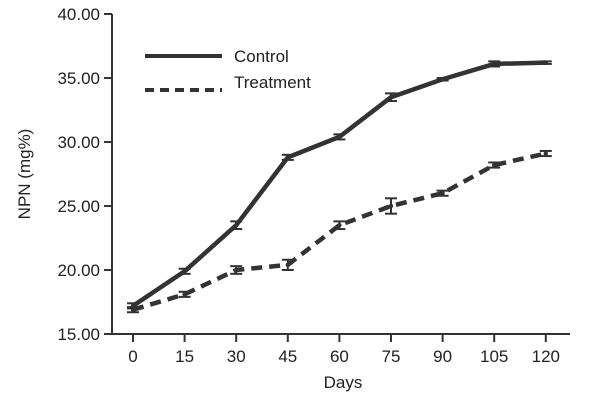 The image size is (590, 398). Describe the element at coordinates (228, 69) in the screenshot. I see `legend: Control Treatment` at that location.